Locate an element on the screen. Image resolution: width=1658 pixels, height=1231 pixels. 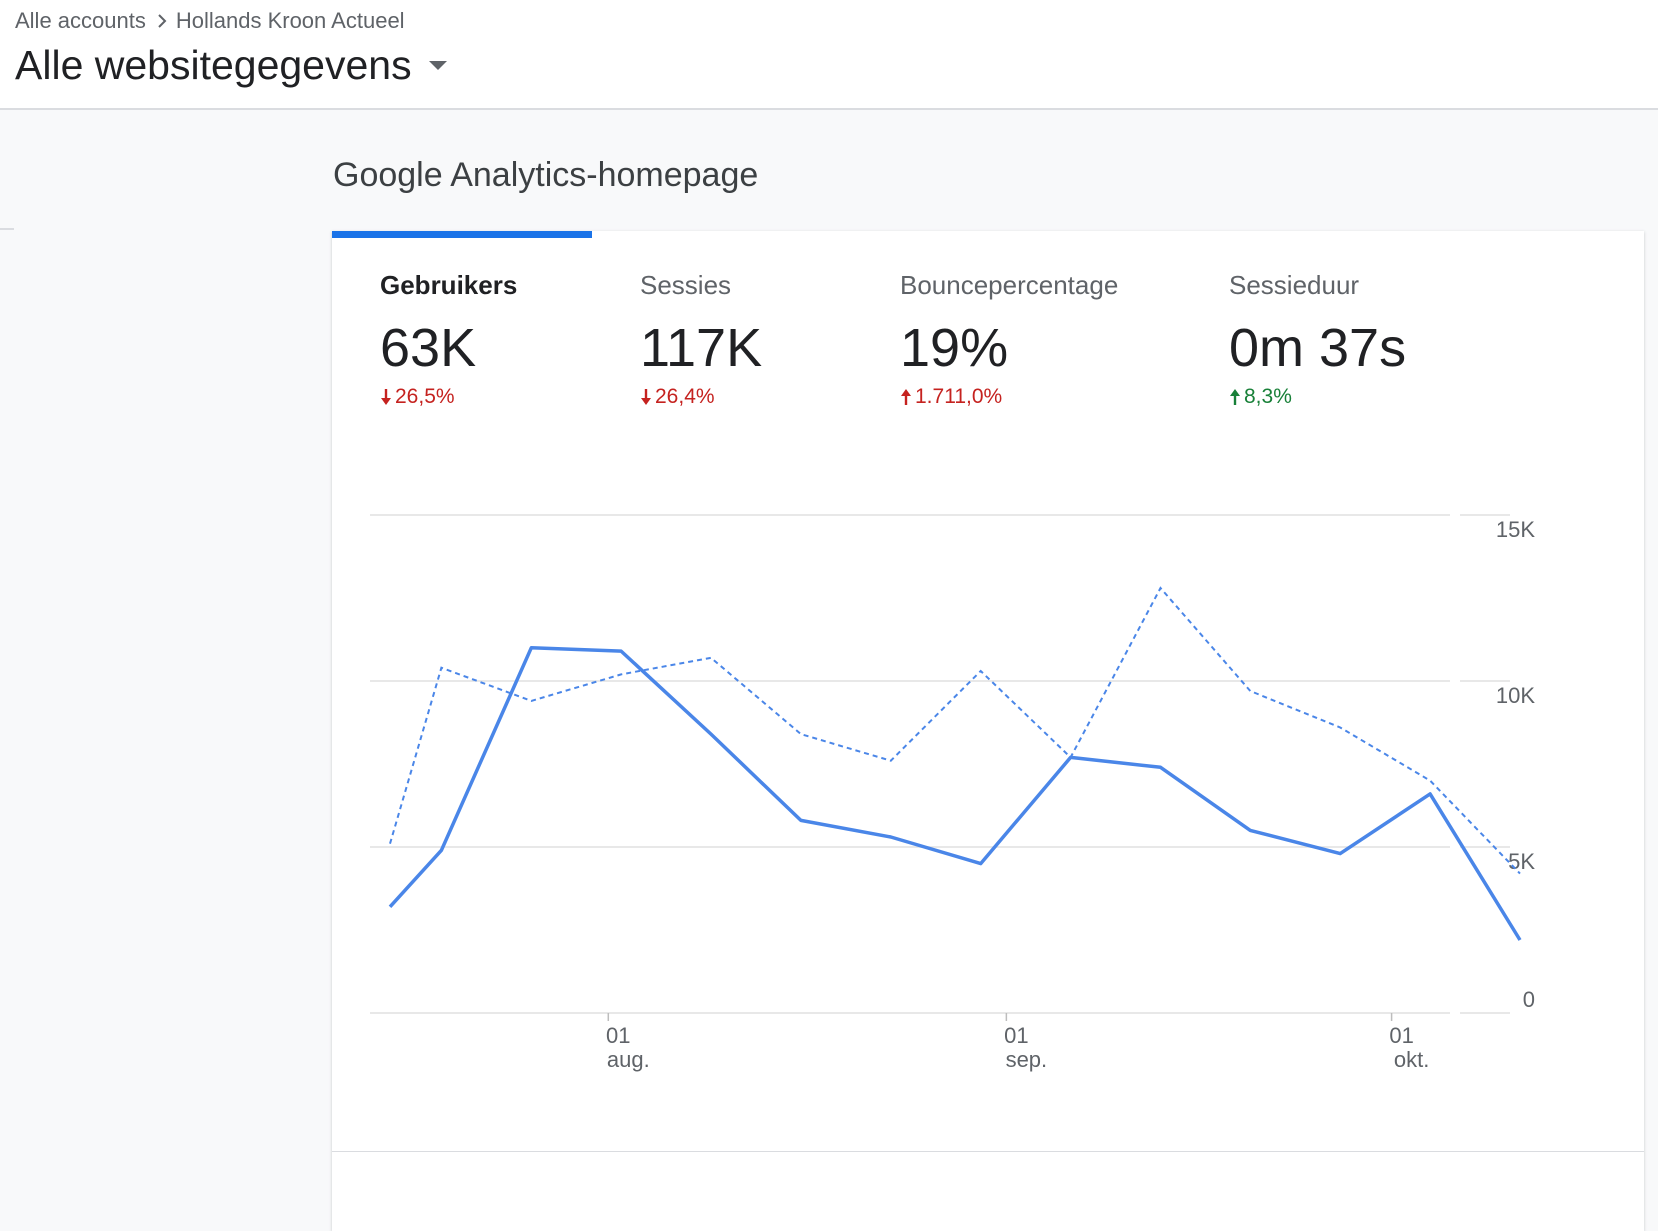
metric-change: 26,5% is located at coordinates (448, 397).